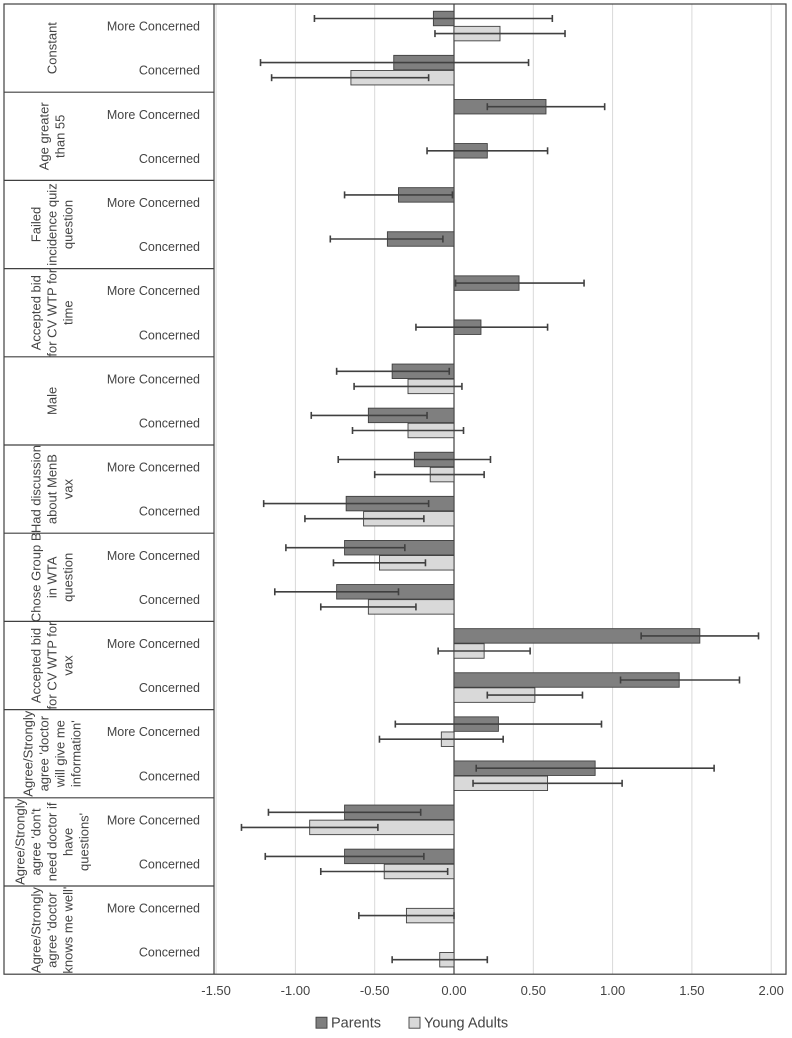  I want to click on legend-label-0: Parents, so click(356, 1024).